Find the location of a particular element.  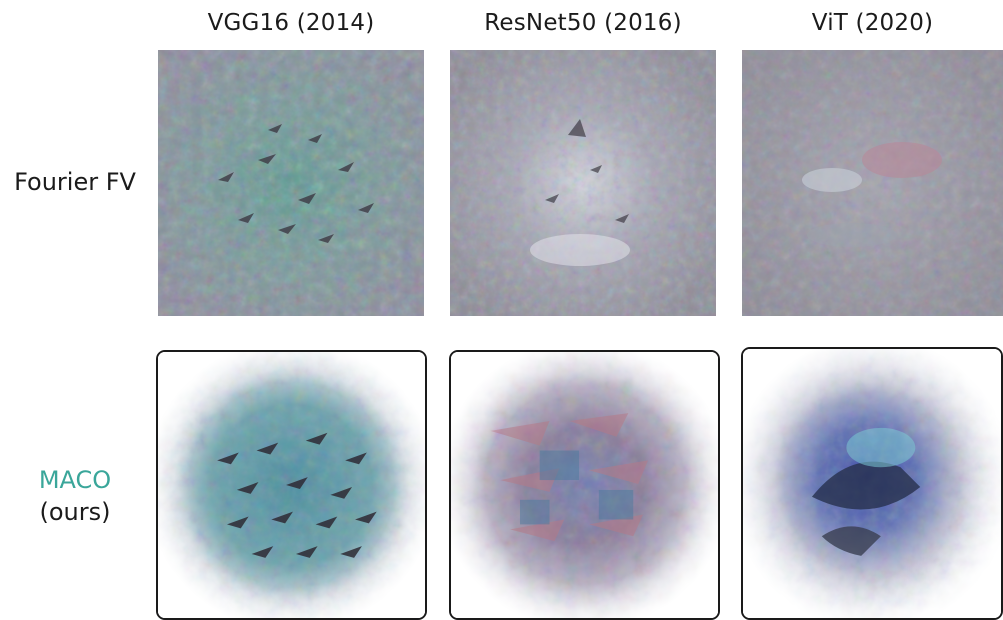

column-header-resnet50: ResNet50 (2016) is located at coordinates (583, 23).